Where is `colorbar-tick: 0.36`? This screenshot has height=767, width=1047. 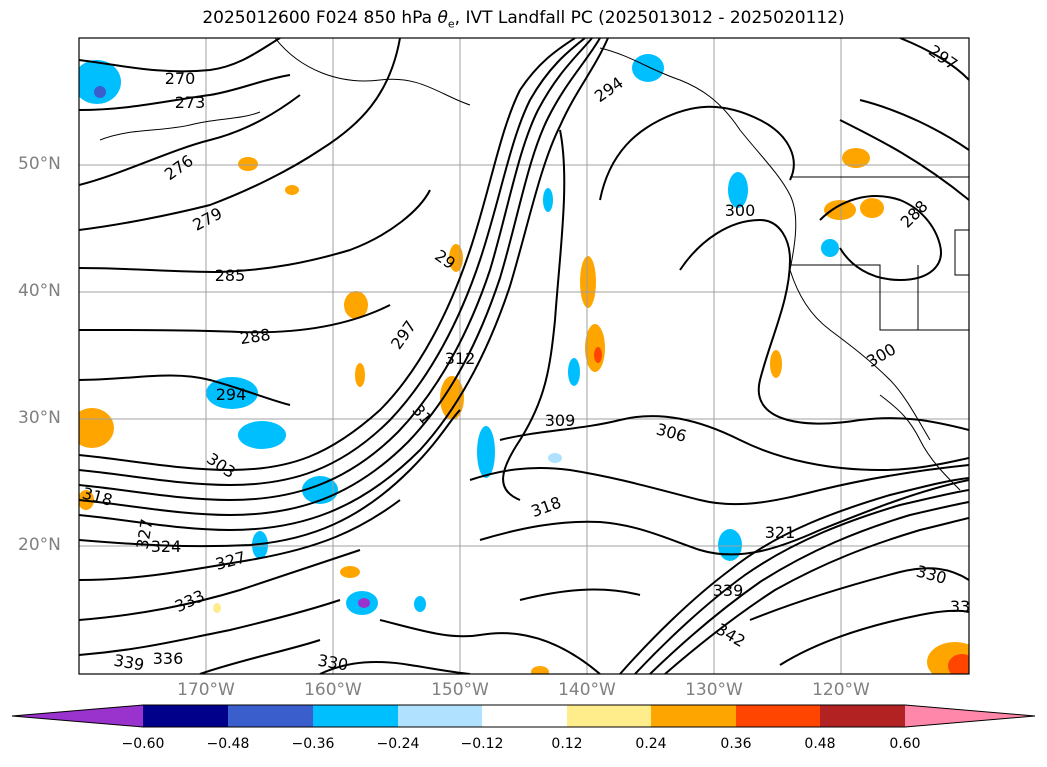 colorbar-tick: 0.36 is located at coordinates (736, 744).